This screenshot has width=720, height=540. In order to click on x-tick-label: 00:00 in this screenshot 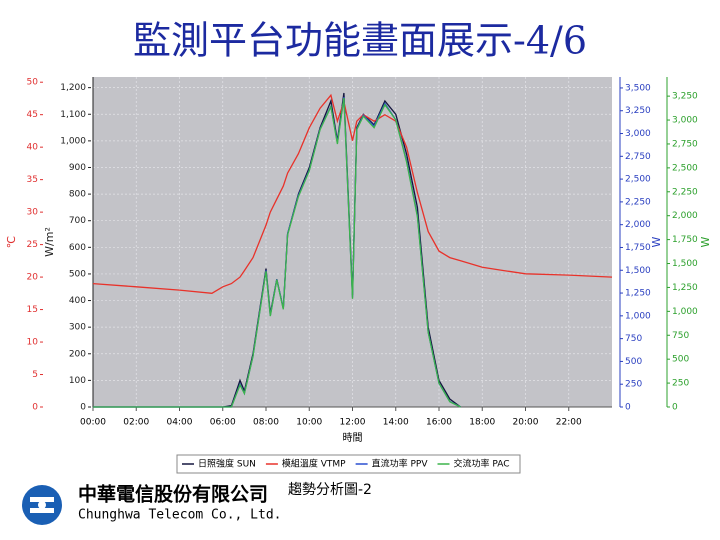, I will do `click(93, 423)`.